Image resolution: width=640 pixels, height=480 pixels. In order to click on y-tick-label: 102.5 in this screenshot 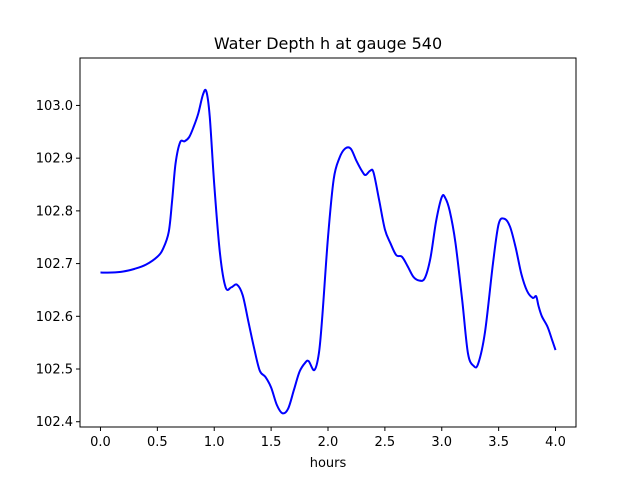, I will do `click(54, 370)`.